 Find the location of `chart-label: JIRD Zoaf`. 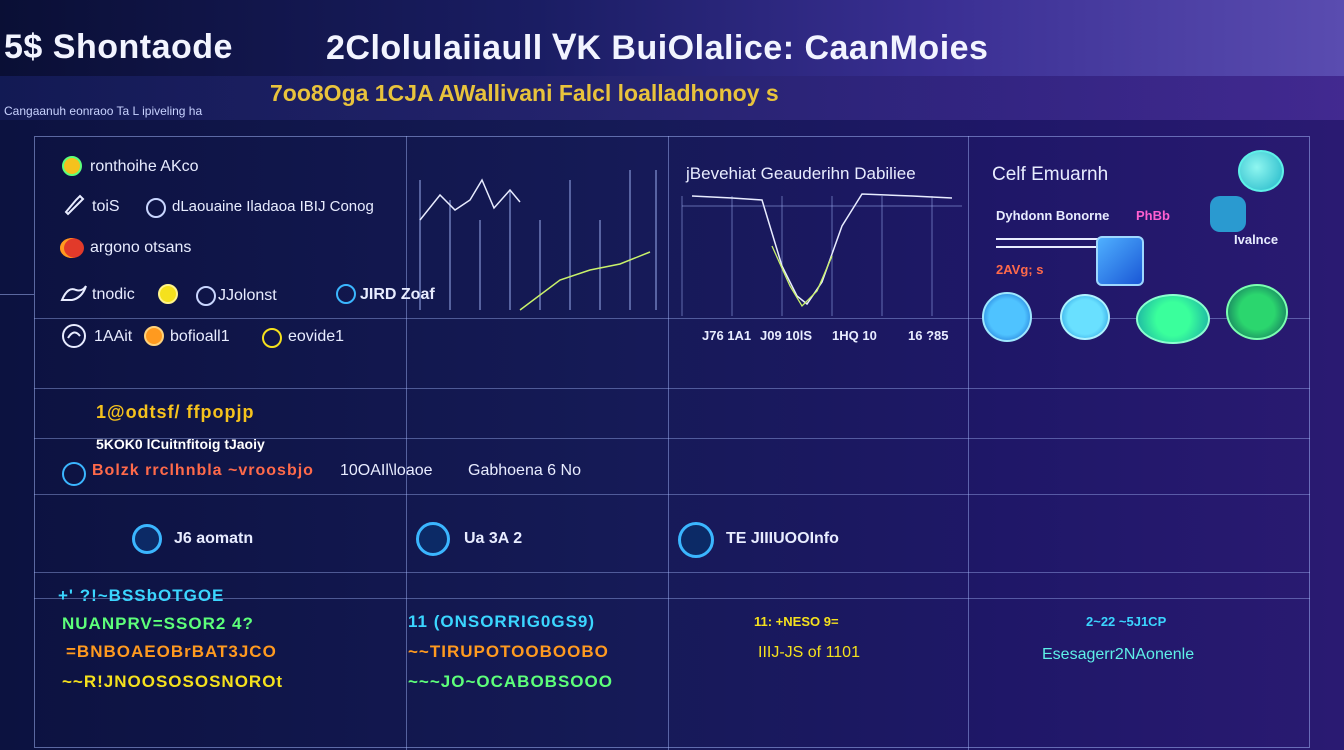

chart-label: JIRD Zoaf is located at coordinates (397, 294).